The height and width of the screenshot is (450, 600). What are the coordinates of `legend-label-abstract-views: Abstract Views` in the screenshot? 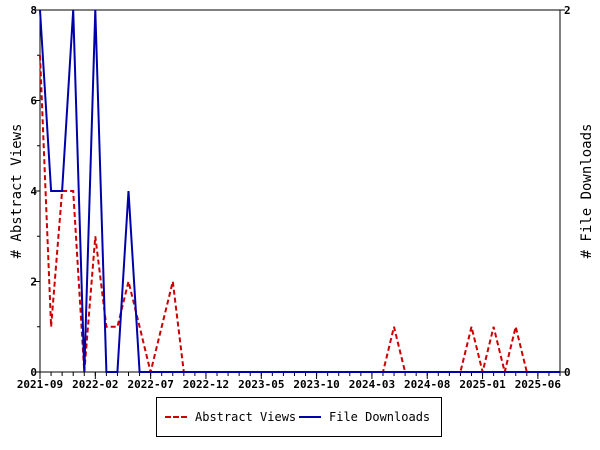 It's located at (246, 417).